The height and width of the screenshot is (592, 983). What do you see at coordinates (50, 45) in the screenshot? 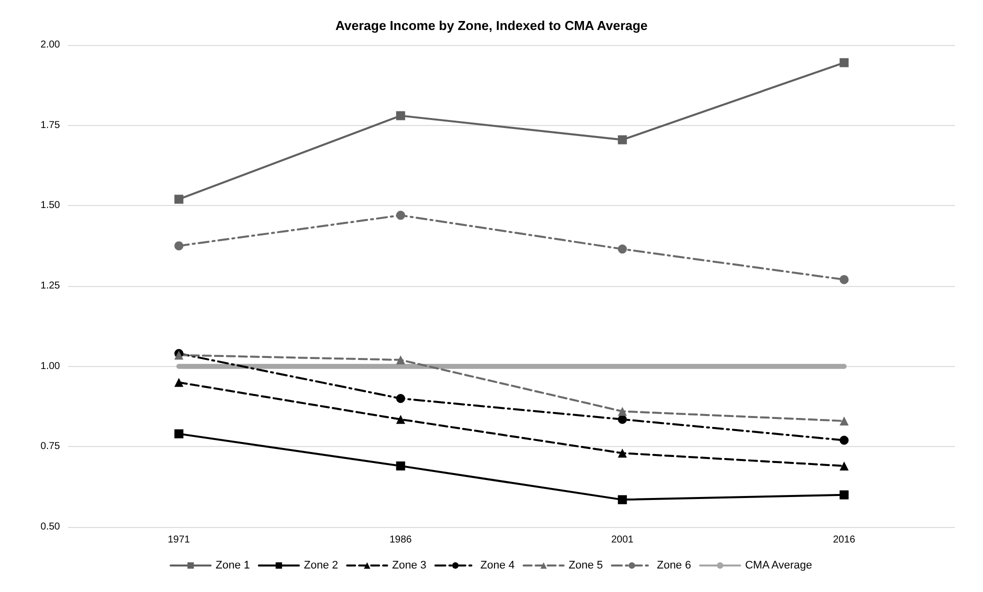
I see `y-tick-label: 2.00` at bounding box center [50, 45].